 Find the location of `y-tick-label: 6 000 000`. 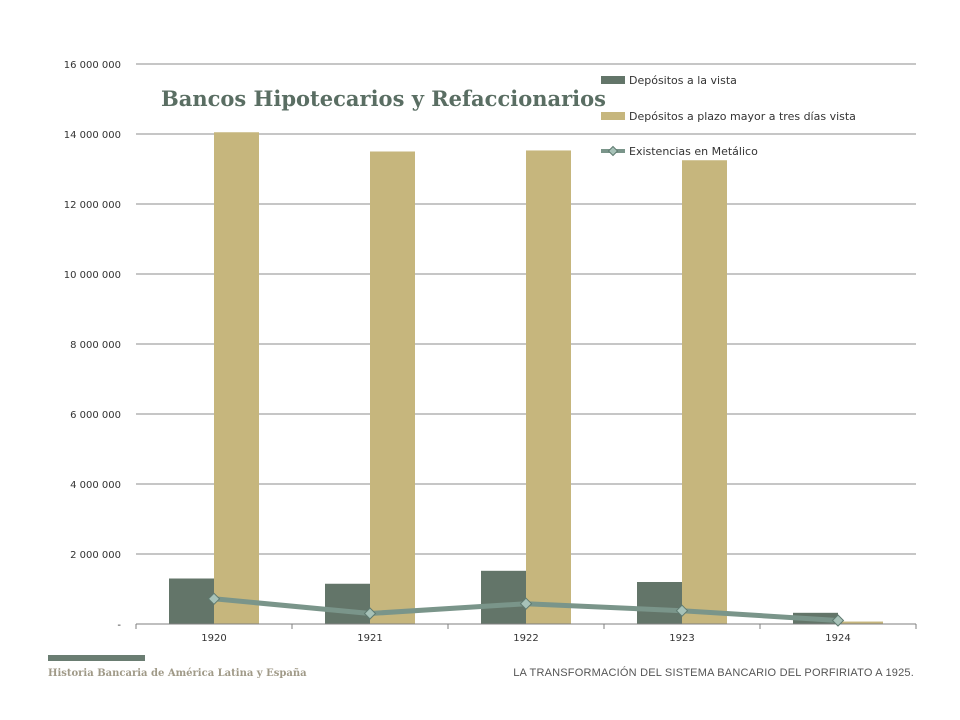

y-tick-label: 6 000 000 is located at coordinates (95, 415).